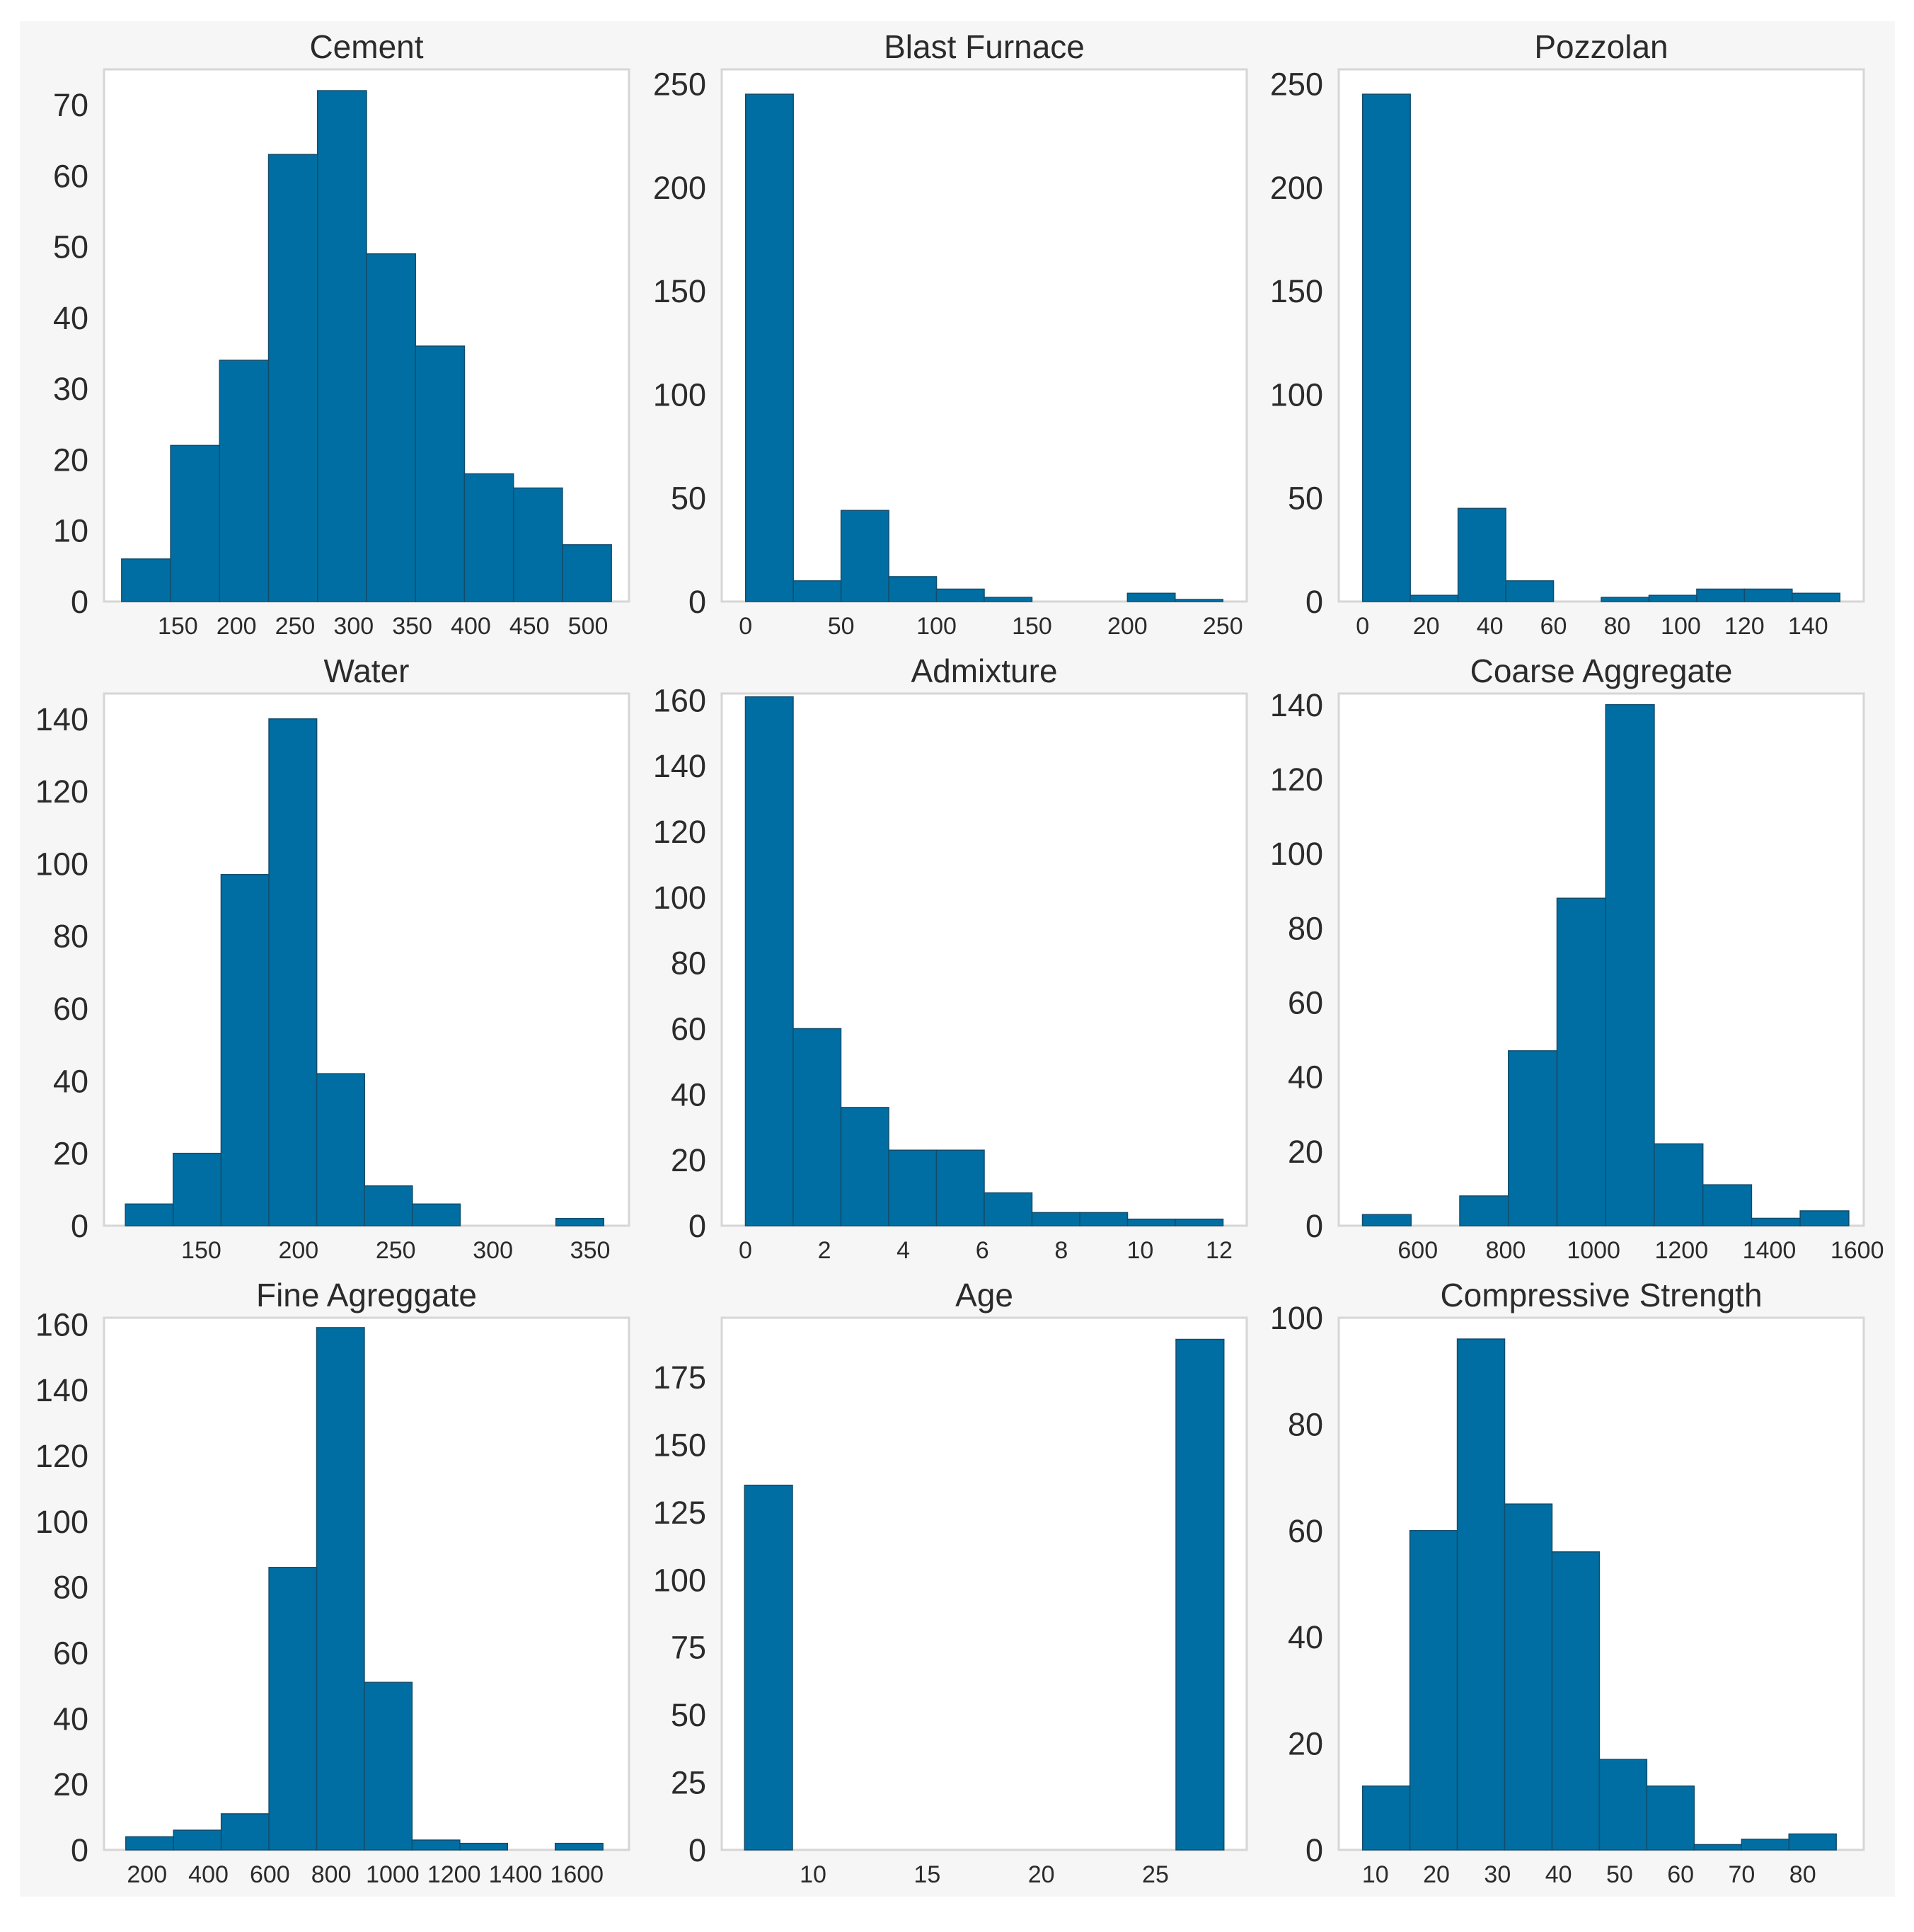 This screenshot has height=1932, width=1914. Describe the element at coordinates (824, 1251) in the screenshot. I see `x-tick-label: 2` at that location.